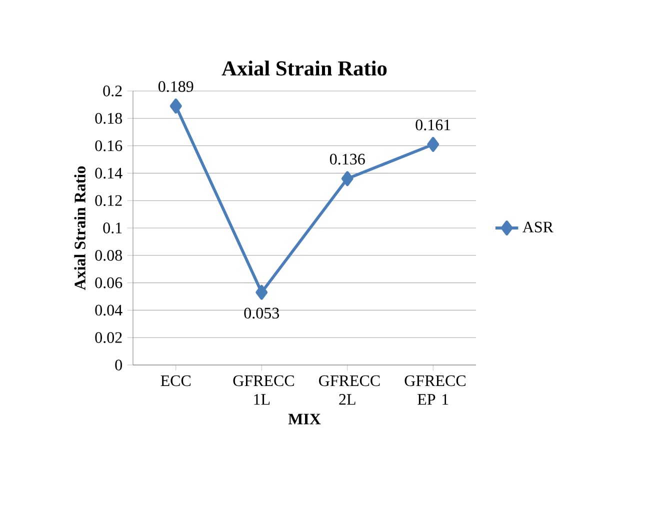 The height and width of the screenshot is (510, 649). Describe the element at coordinates (435, 390) in the screenshot. I see `x-tick-label: GFRECC EP 1` at that location.